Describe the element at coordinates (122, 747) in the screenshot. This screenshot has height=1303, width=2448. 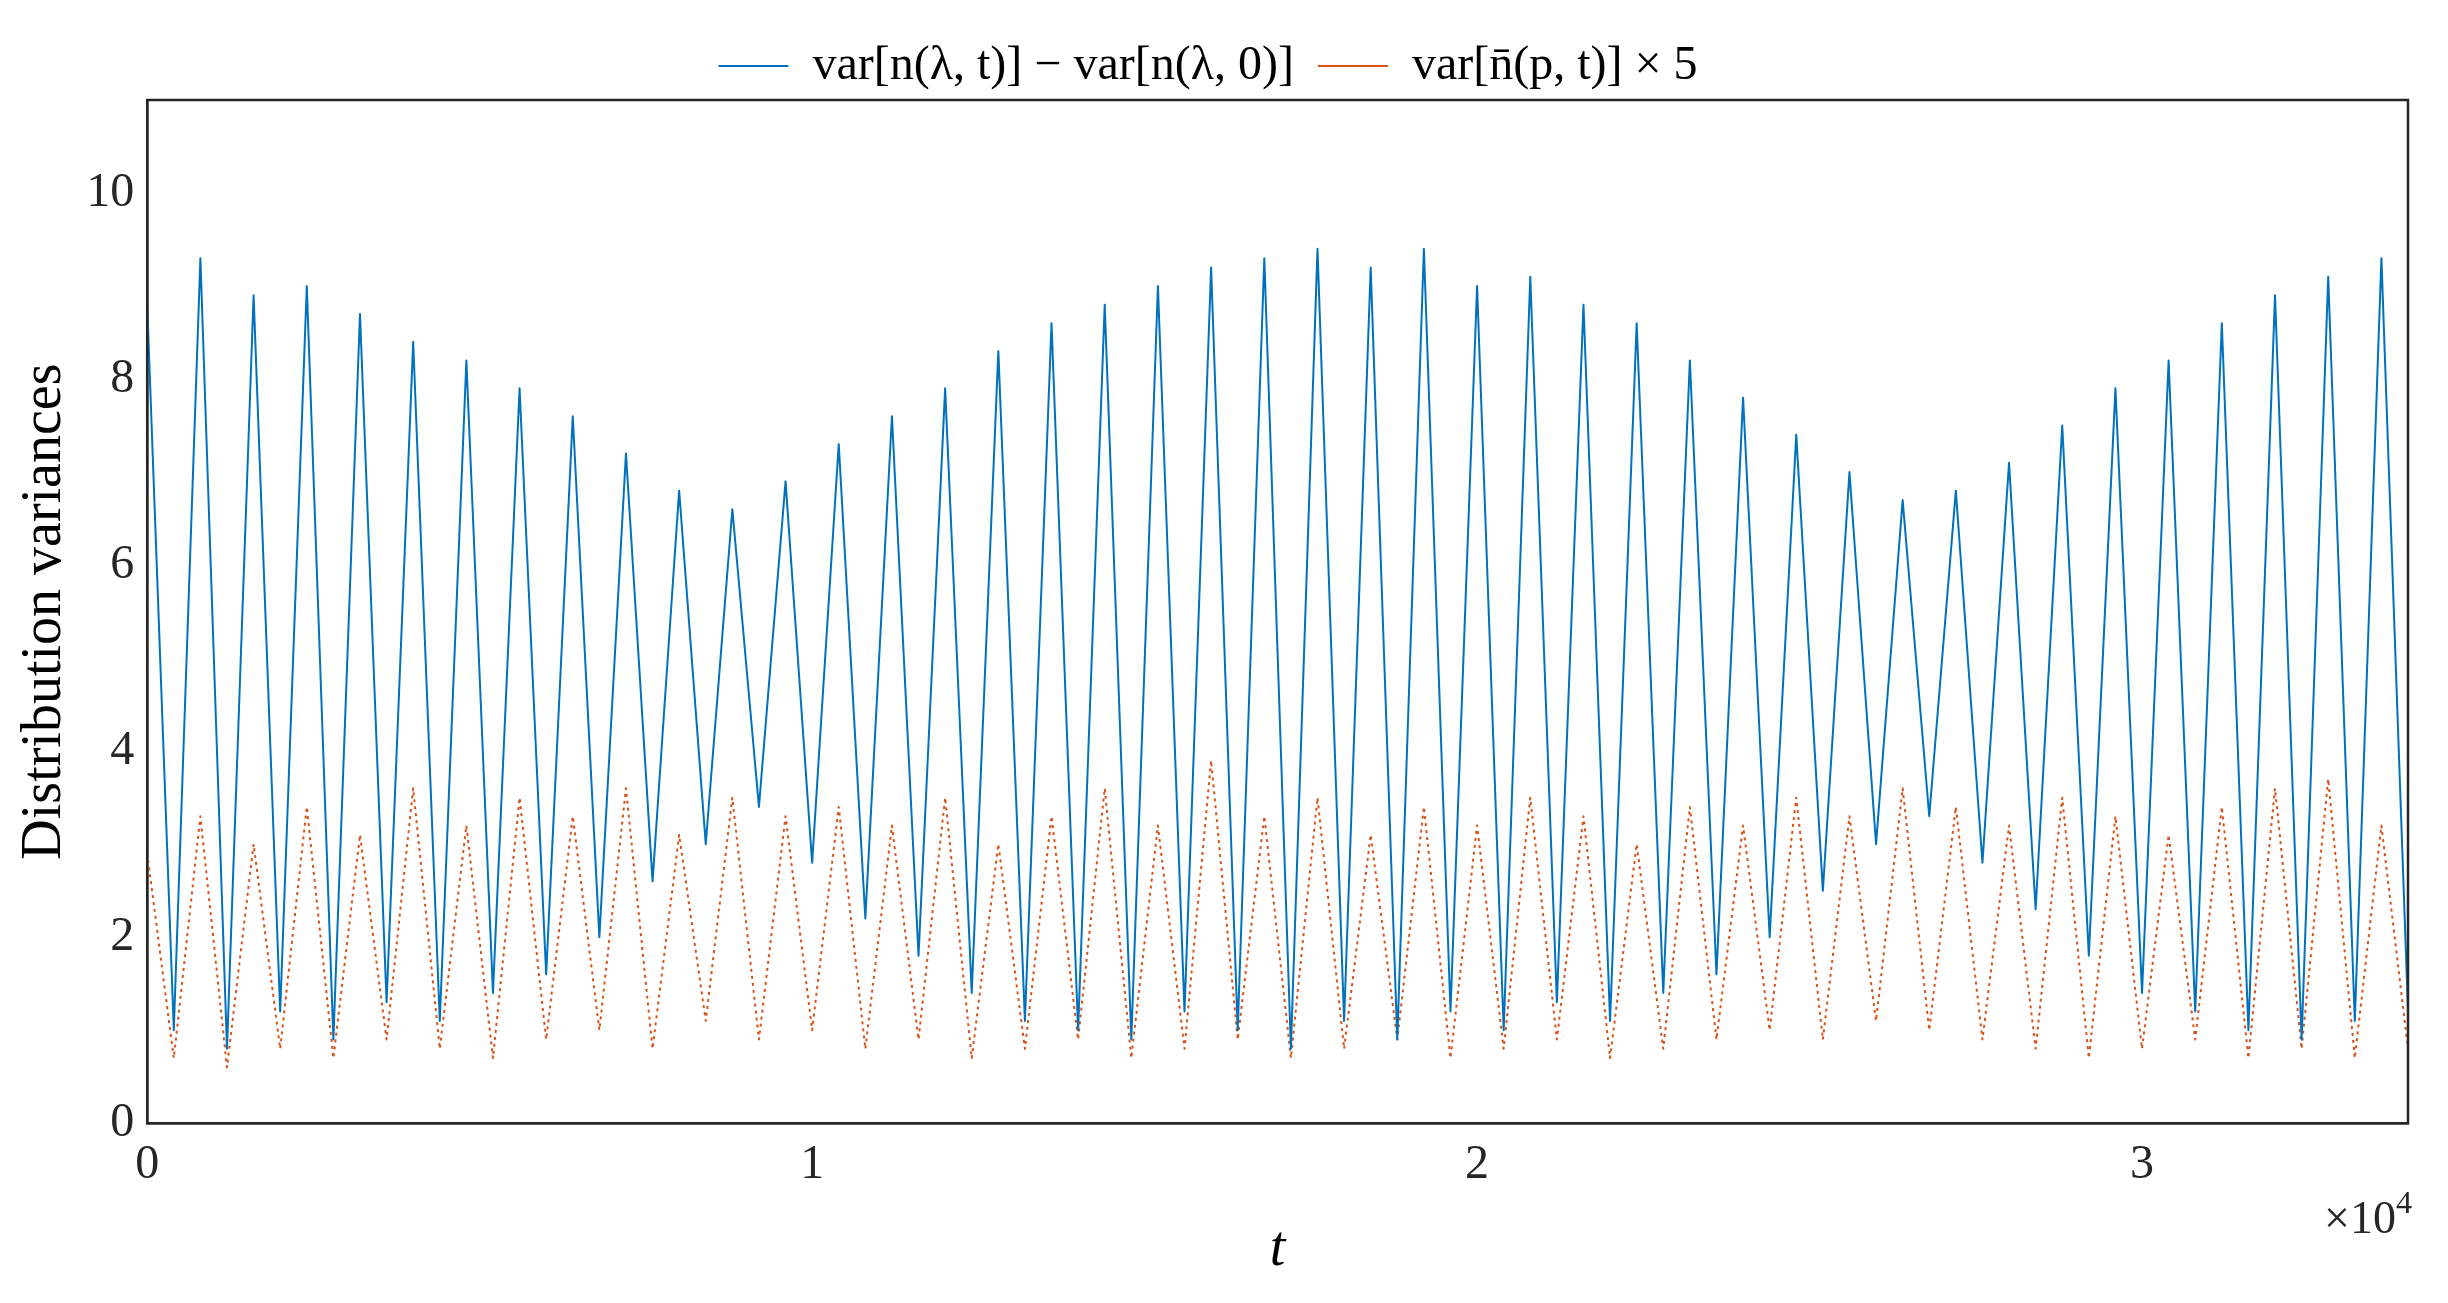
I see `y-tick-label: 4` at that location.